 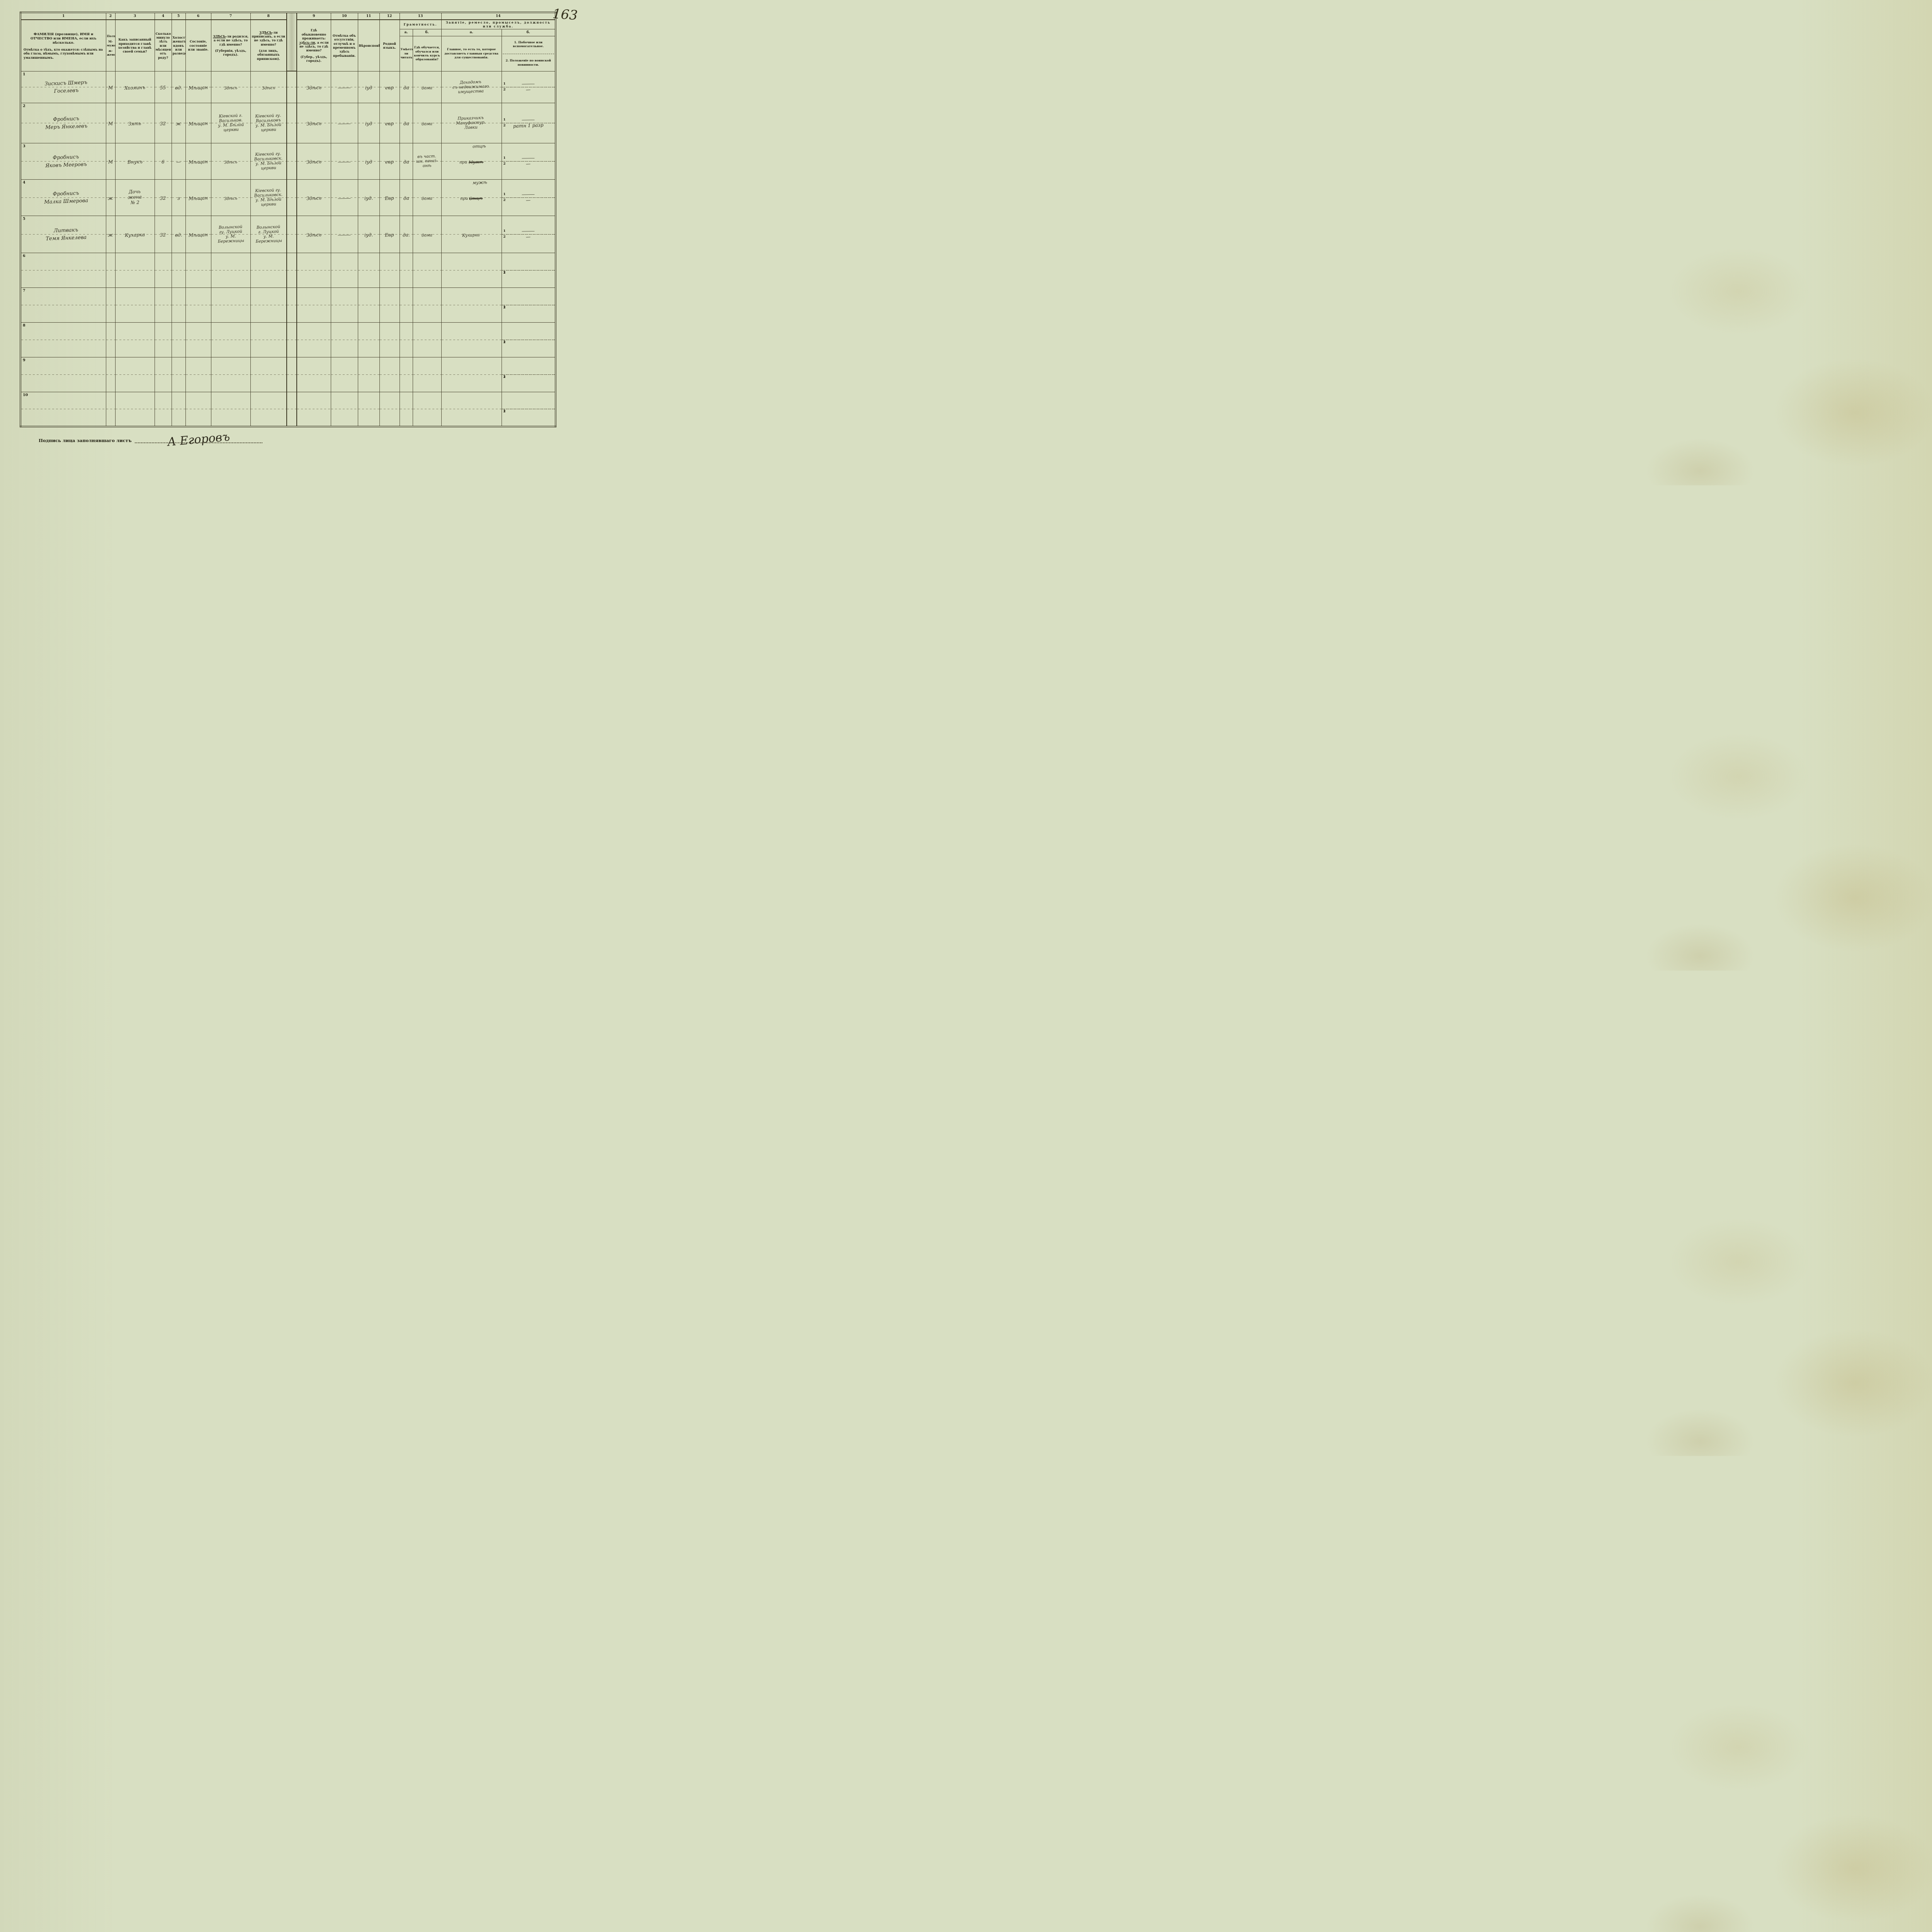 What do you see at coordinates (63, 409) in the screenshot?
I see `cell-name: 10` at bounding box center [63, 409].